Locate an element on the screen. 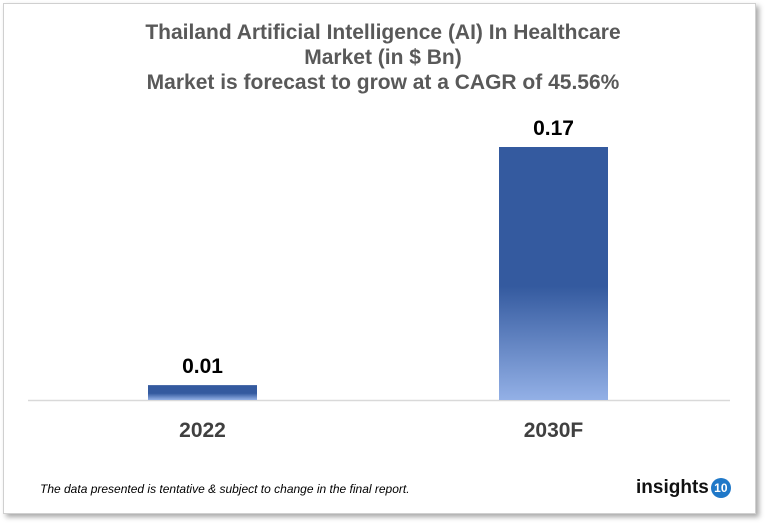  data-label: 0.17 is located at coordinates (553, 128).